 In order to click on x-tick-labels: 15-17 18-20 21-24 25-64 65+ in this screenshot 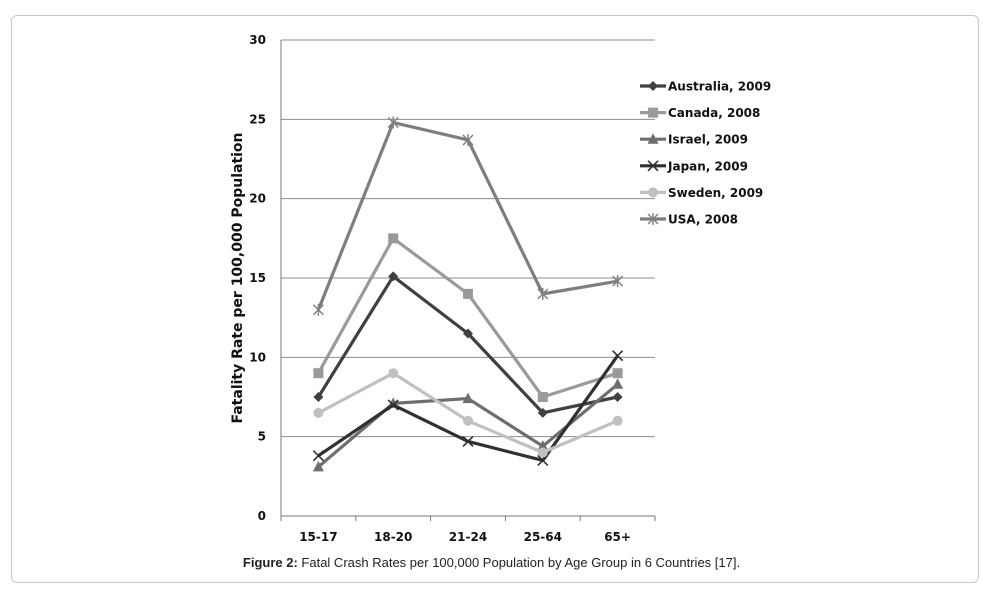, I will do `click(465, 537)`.